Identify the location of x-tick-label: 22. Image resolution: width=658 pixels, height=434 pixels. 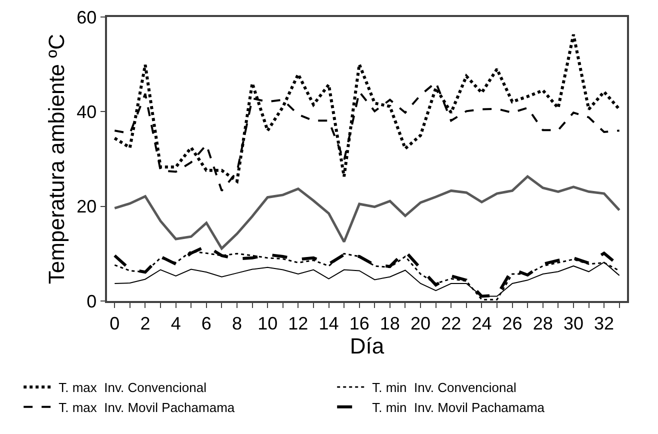
(451, 323).